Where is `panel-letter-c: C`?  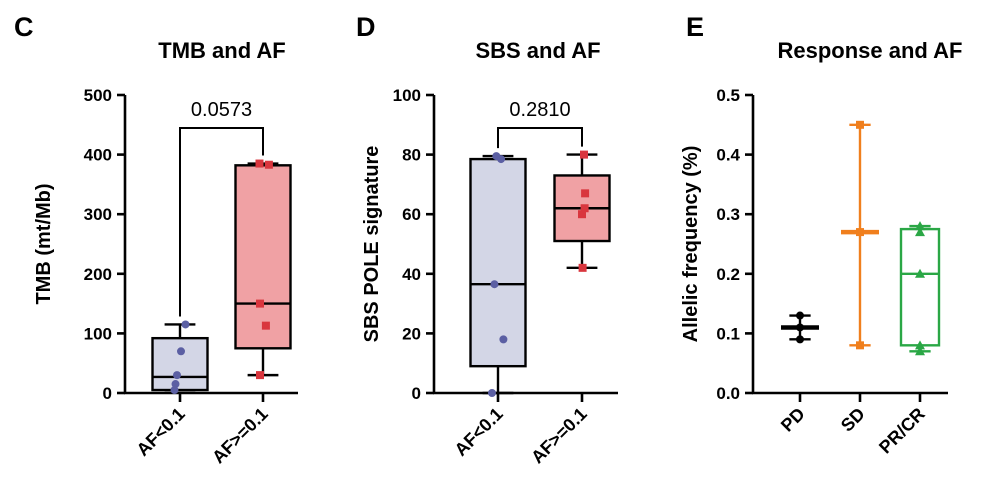 panel-letter-c: C is located at coordinates (24, 27).